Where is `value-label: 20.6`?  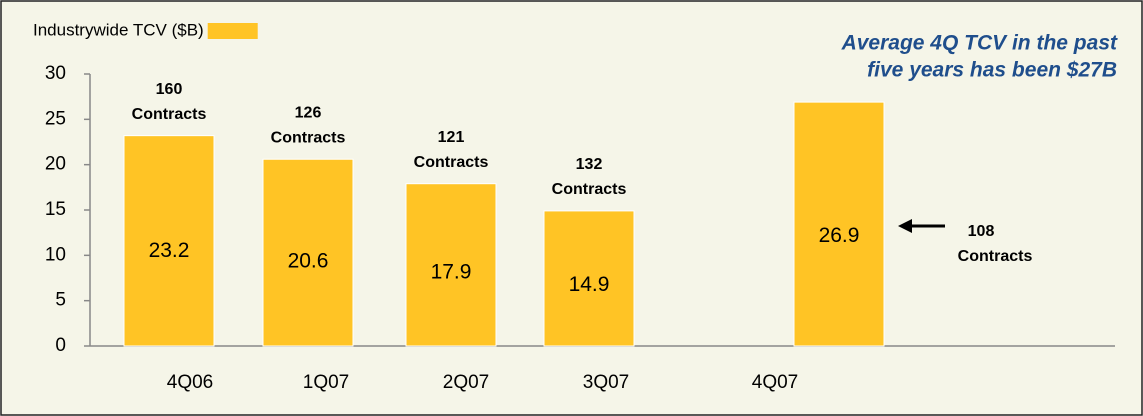 value-label: 20.6 is located at coordinates (308, 260).